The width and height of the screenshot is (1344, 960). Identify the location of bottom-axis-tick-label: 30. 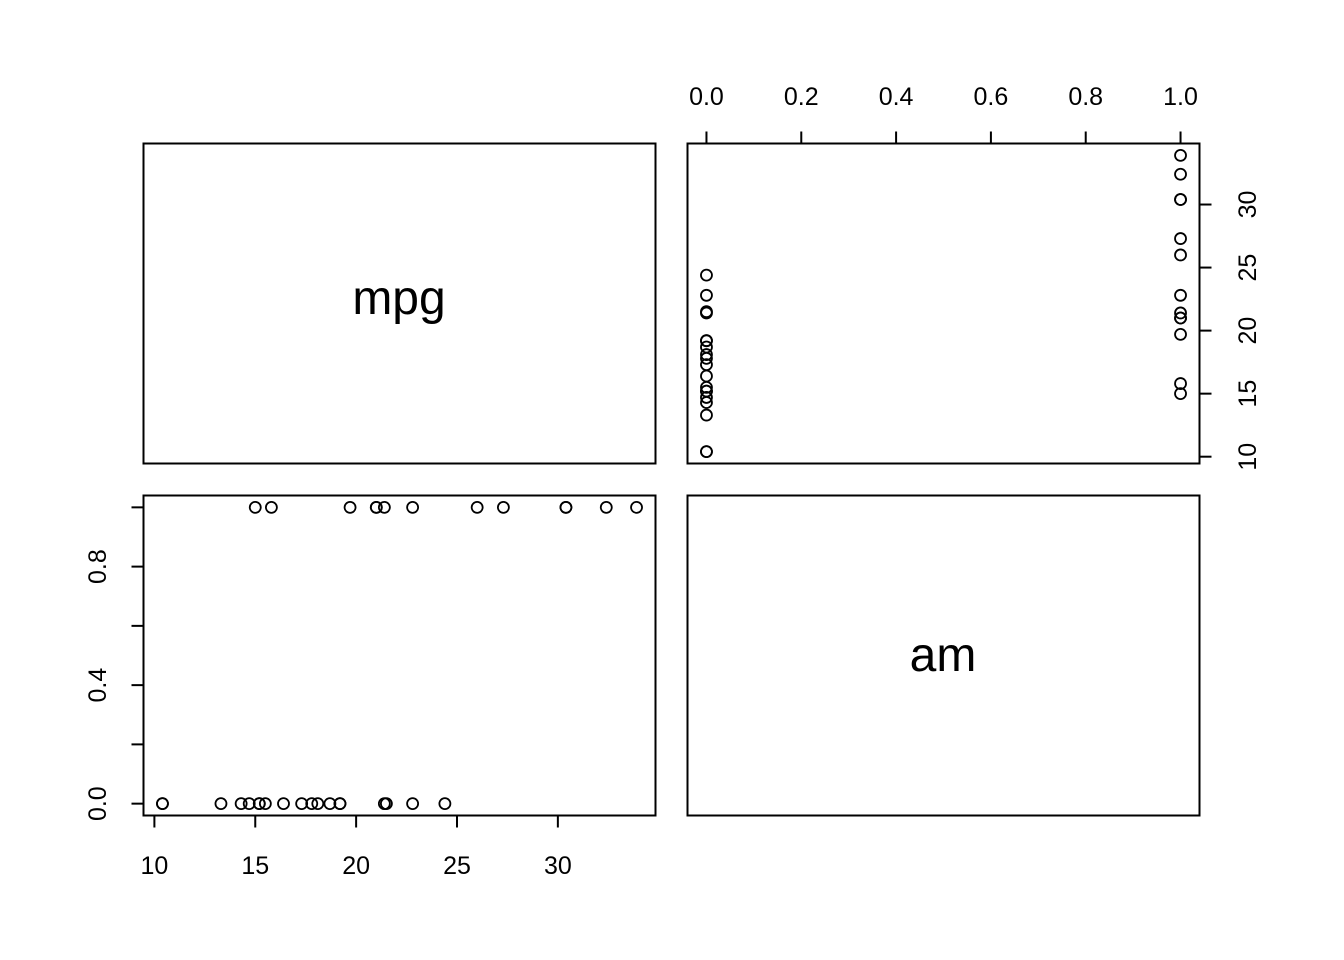
(558, 866).